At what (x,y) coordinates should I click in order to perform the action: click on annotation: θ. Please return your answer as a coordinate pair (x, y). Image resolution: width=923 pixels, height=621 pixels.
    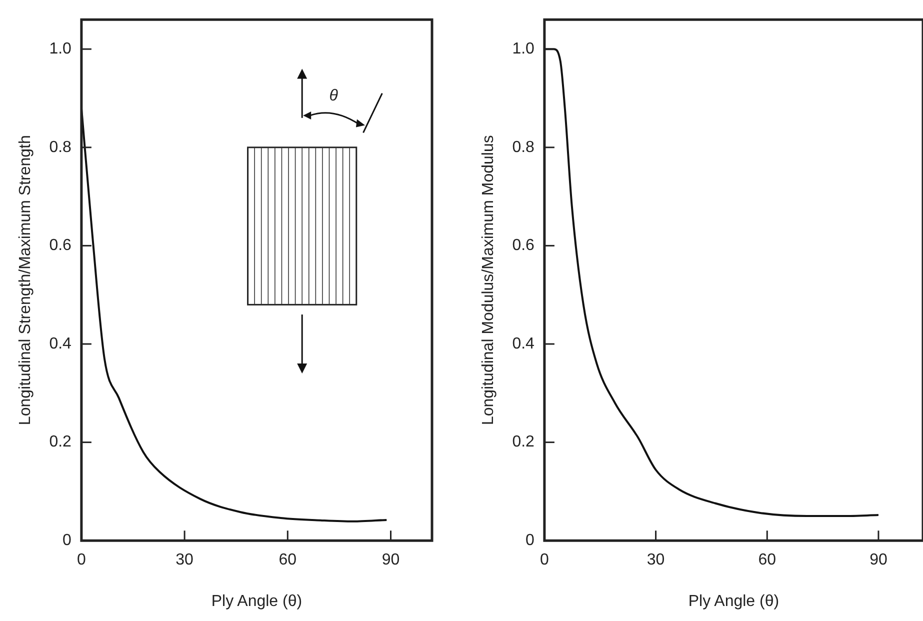
    Looking at the image, I should click on (333, 96).